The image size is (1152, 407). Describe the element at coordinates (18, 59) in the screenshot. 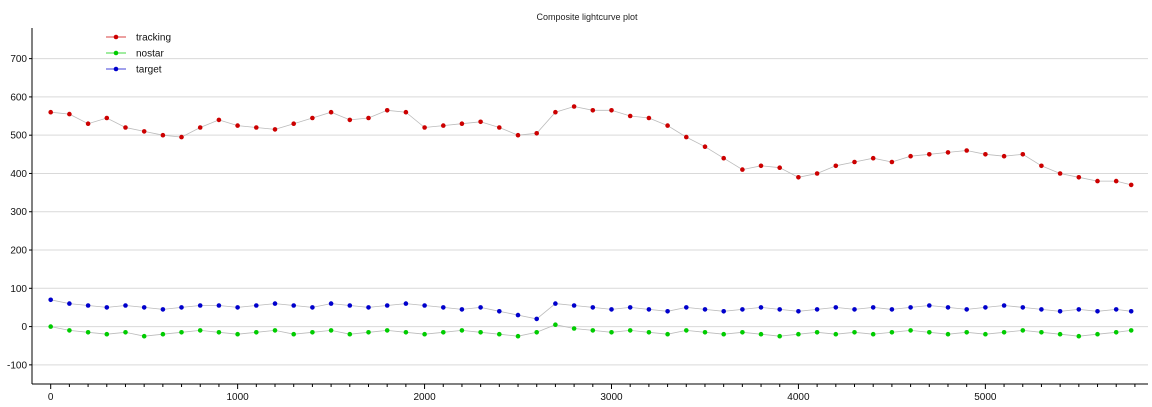

I see `y-tick-label: 700` at that location.